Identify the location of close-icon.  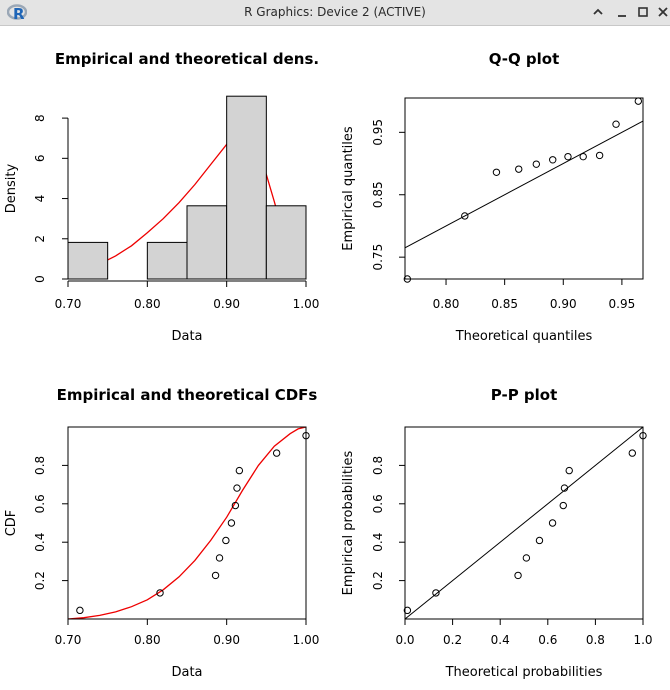
(662, 12).